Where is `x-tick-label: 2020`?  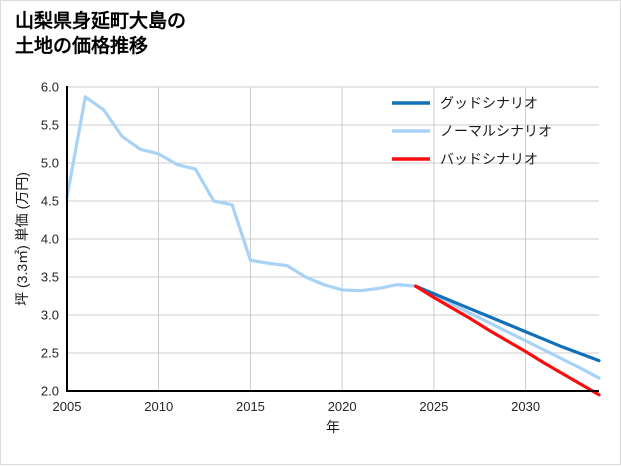 x-tick-label: 2020 is located at coordinates (342, 406).